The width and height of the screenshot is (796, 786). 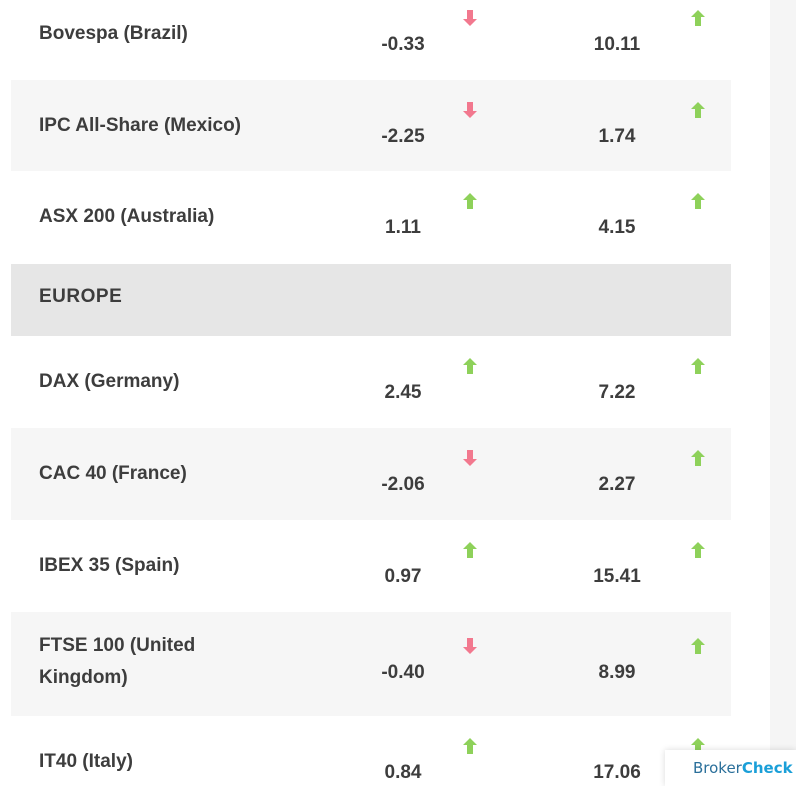 I want to click on index-name: IT40 (Italy), so click(x=86, y=761).